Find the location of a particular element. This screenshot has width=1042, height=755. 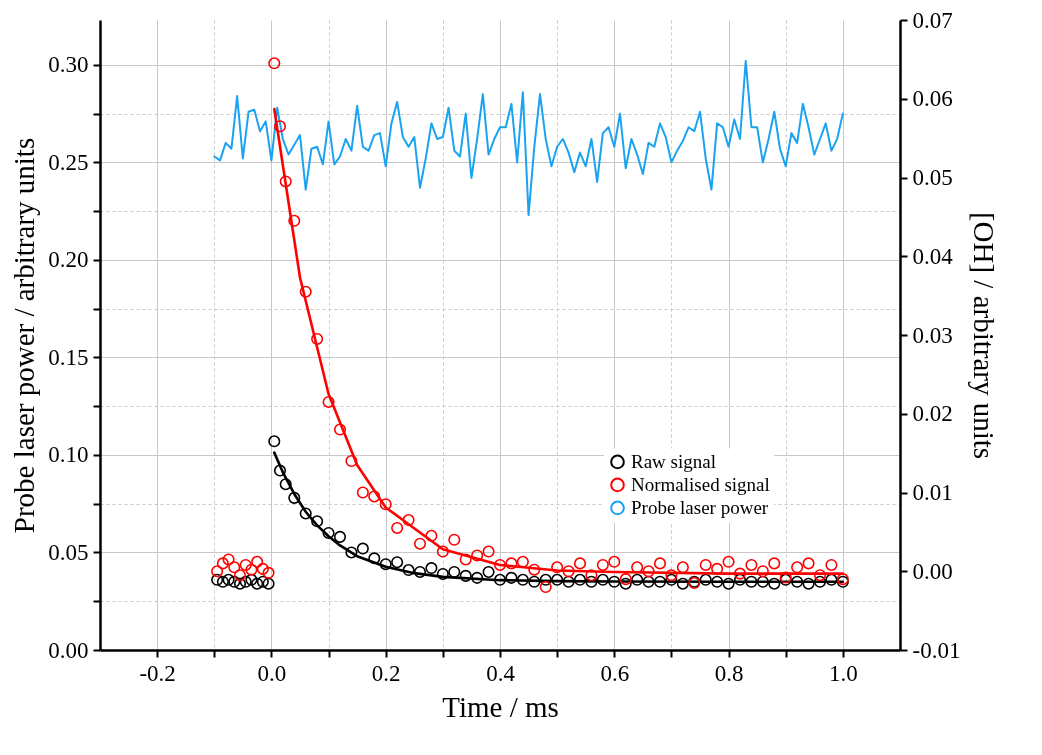

y-tick-label: 0.25 is located at coordinates (68, 162).